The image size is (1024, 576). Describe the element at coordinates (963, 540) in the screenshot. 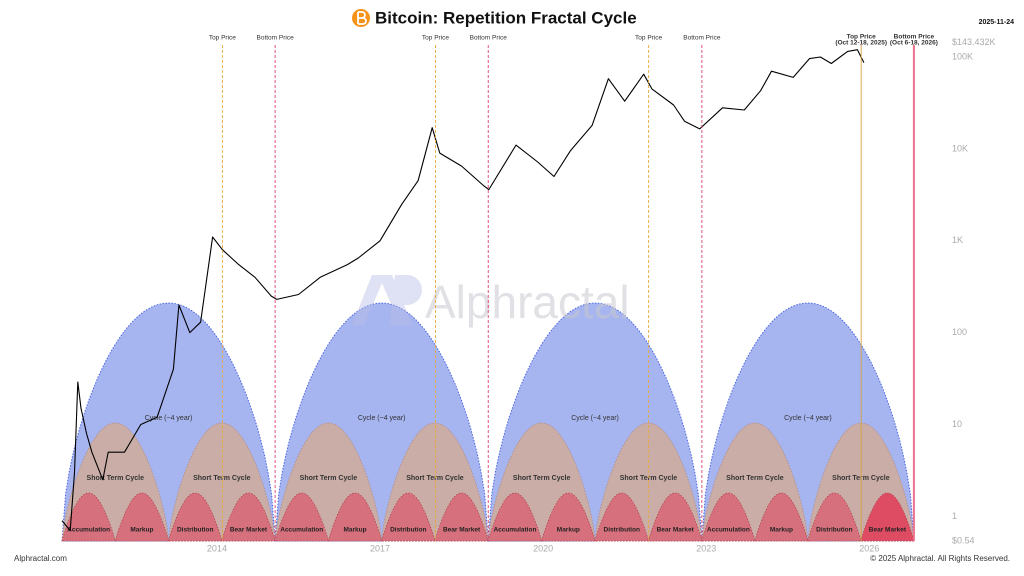

I see `y-tick-label: $0.54` at that location.